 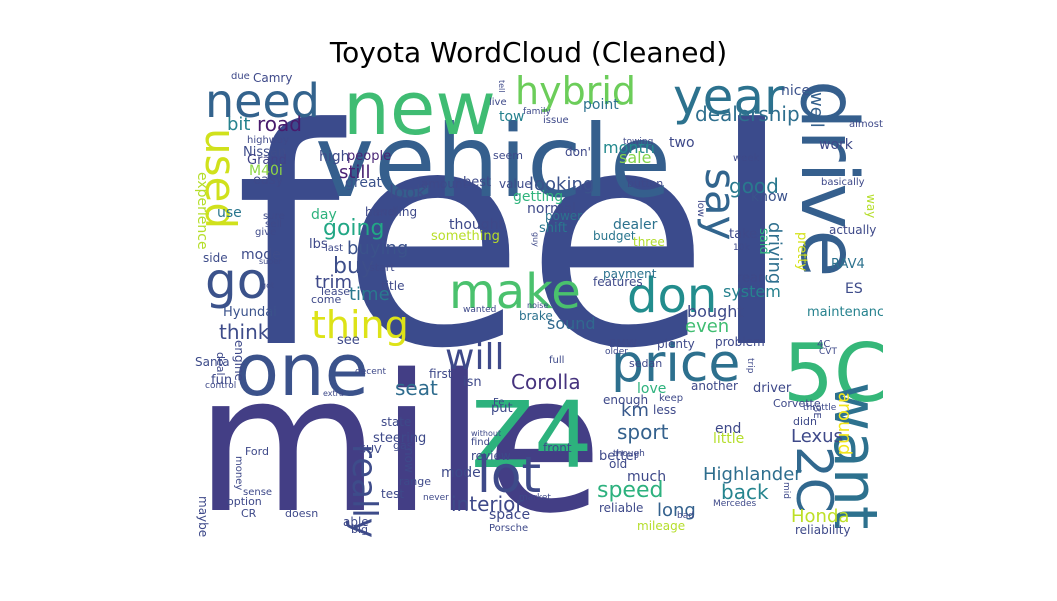 What do you see at coordinates (532, 435) in the screenshot?
I see `word-z4: Z4` at bounding box center [532, 435].